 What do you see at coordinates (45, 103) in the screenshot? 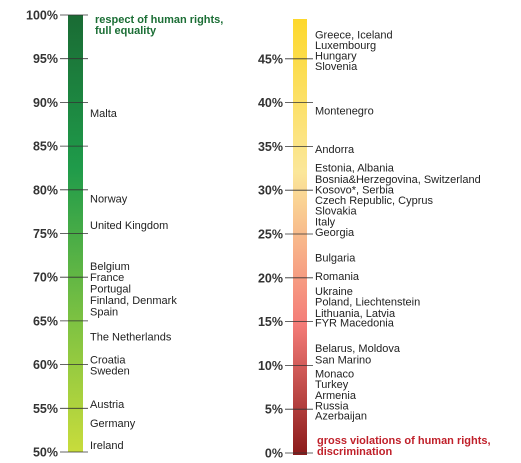
I see `left-tick-label-90: 90%` at bounding box center [45, 103].